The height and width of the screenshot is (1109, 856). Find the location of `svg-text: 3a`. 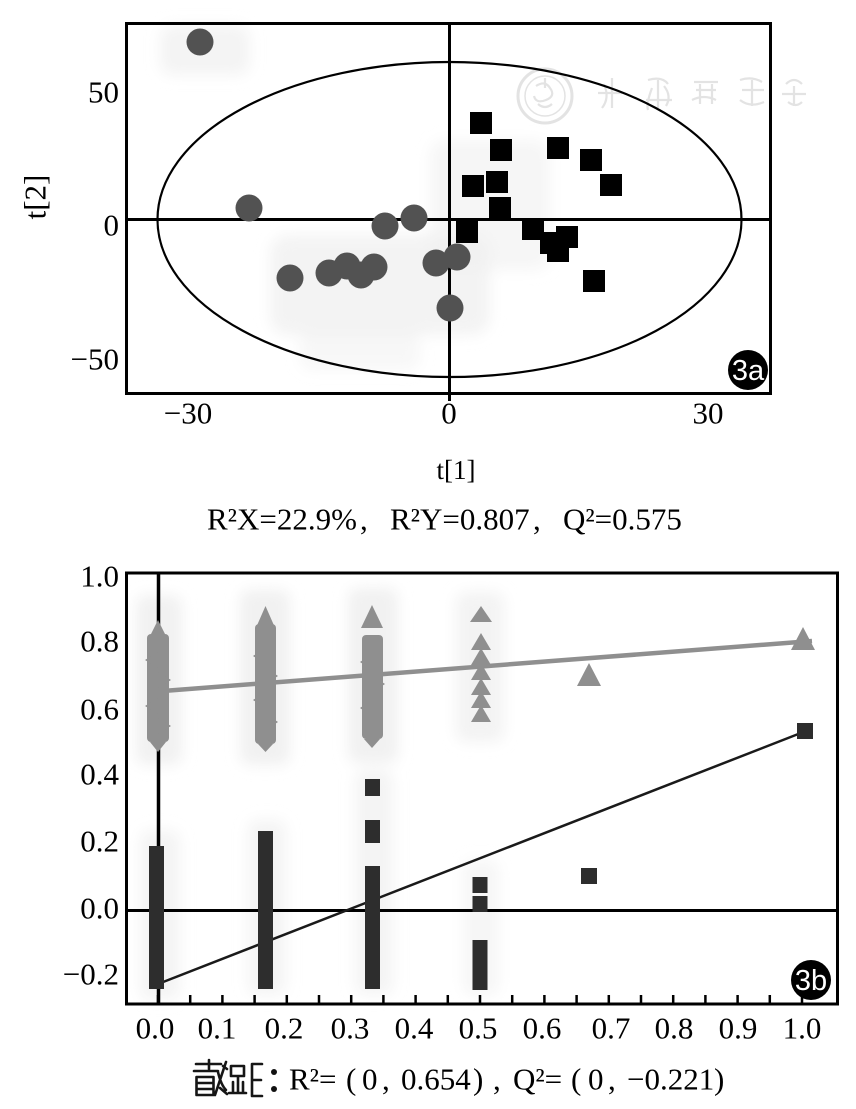

svg-text: 3a is located at coordinates (748, 371).